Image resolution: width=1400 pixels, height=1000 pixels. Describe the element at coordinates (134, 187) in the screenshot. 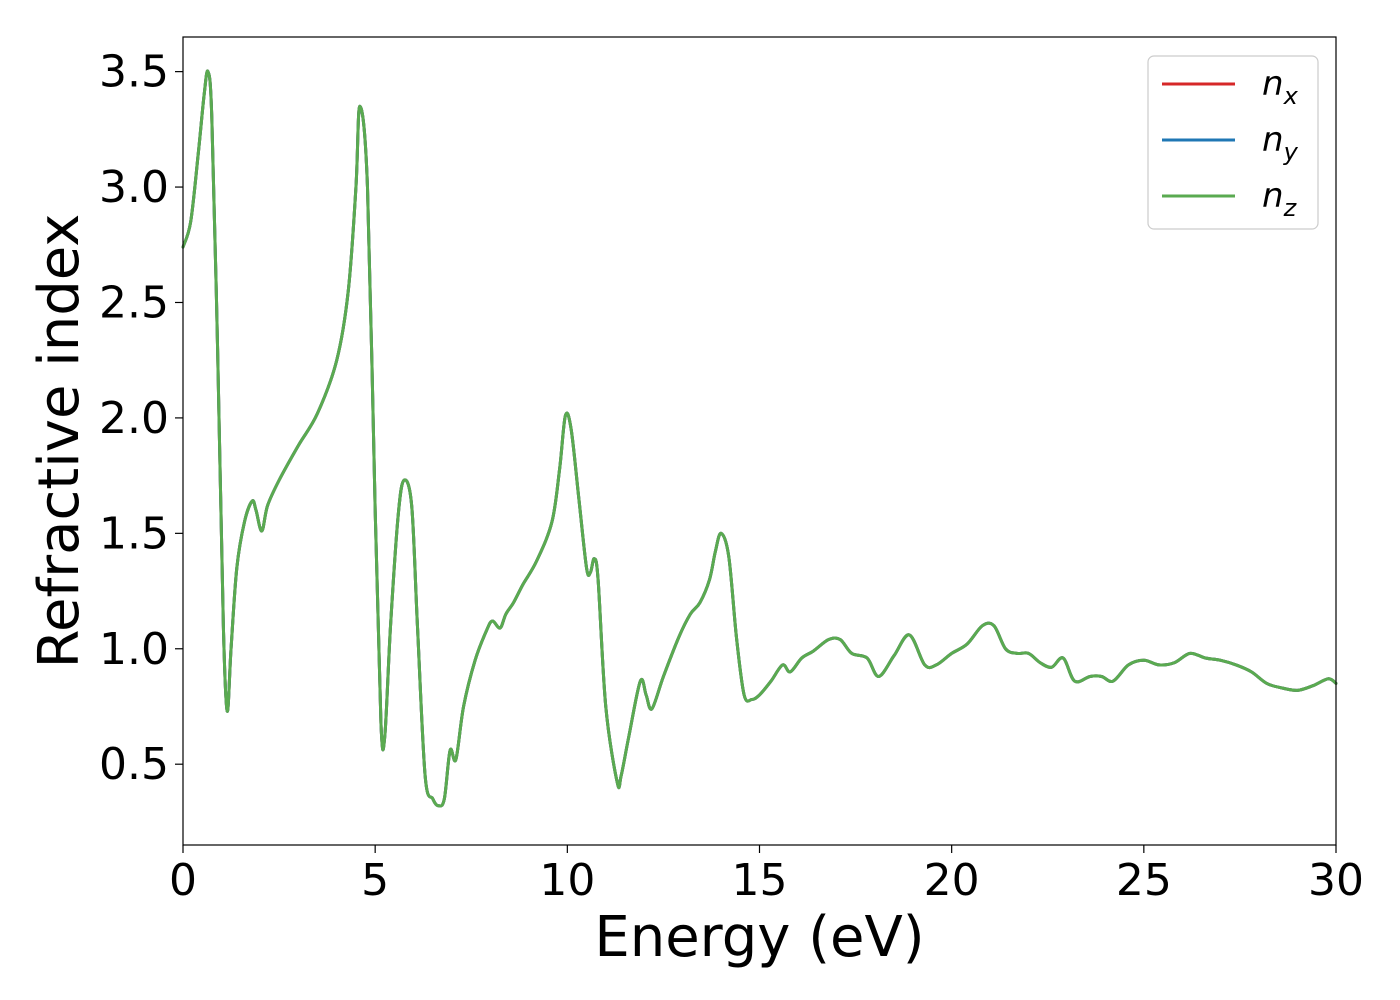

I see `y-tick-label: 3.0` at that location.